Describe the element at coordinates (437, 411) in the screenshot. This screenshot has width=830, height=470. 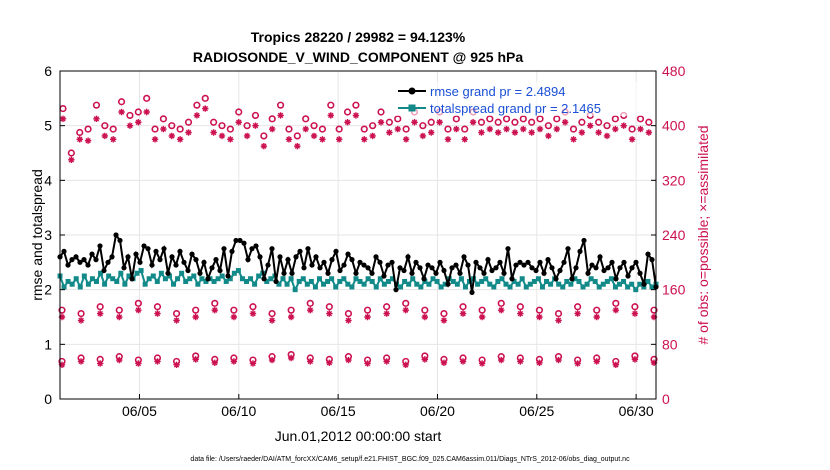
I see `x-tick-label: 06/20` at that location.